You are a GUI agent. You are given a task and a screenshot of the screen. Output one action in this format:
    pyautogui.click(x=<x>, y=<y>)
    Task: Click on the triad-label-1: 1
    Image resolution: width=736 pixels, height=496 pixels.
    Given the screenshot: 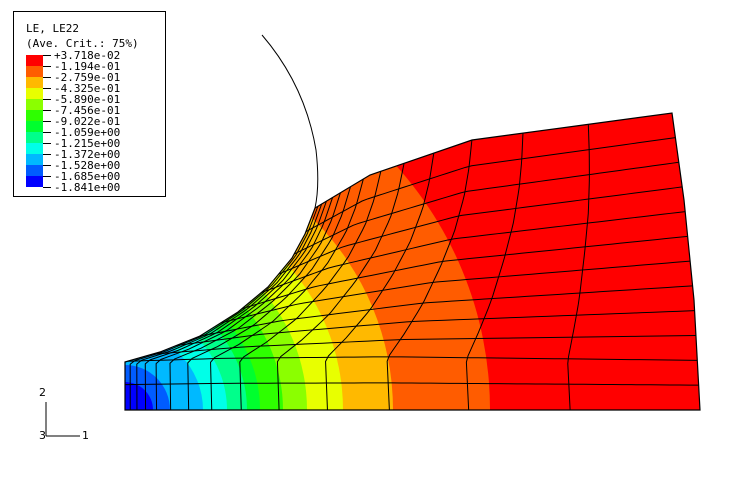 What is the action you would take?
    pyautogui.click(x=85, y=435)
    